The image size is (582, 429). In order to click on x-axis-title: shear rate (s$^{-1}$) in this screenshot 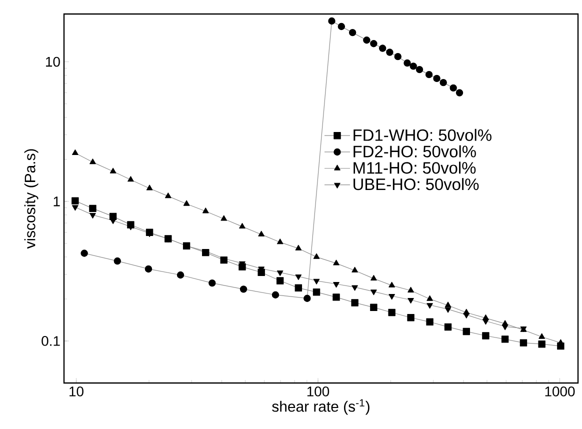, I will do `click(321, 407)`.